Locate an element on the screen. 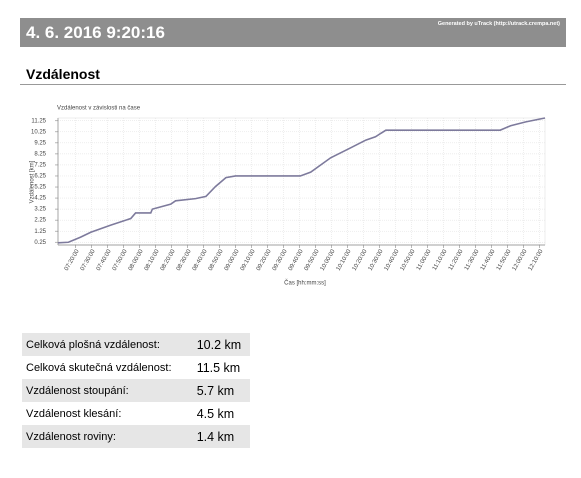 The image size is (581, 478). x-tick-label: 09:00:00 is located at coordinates (232, 260).